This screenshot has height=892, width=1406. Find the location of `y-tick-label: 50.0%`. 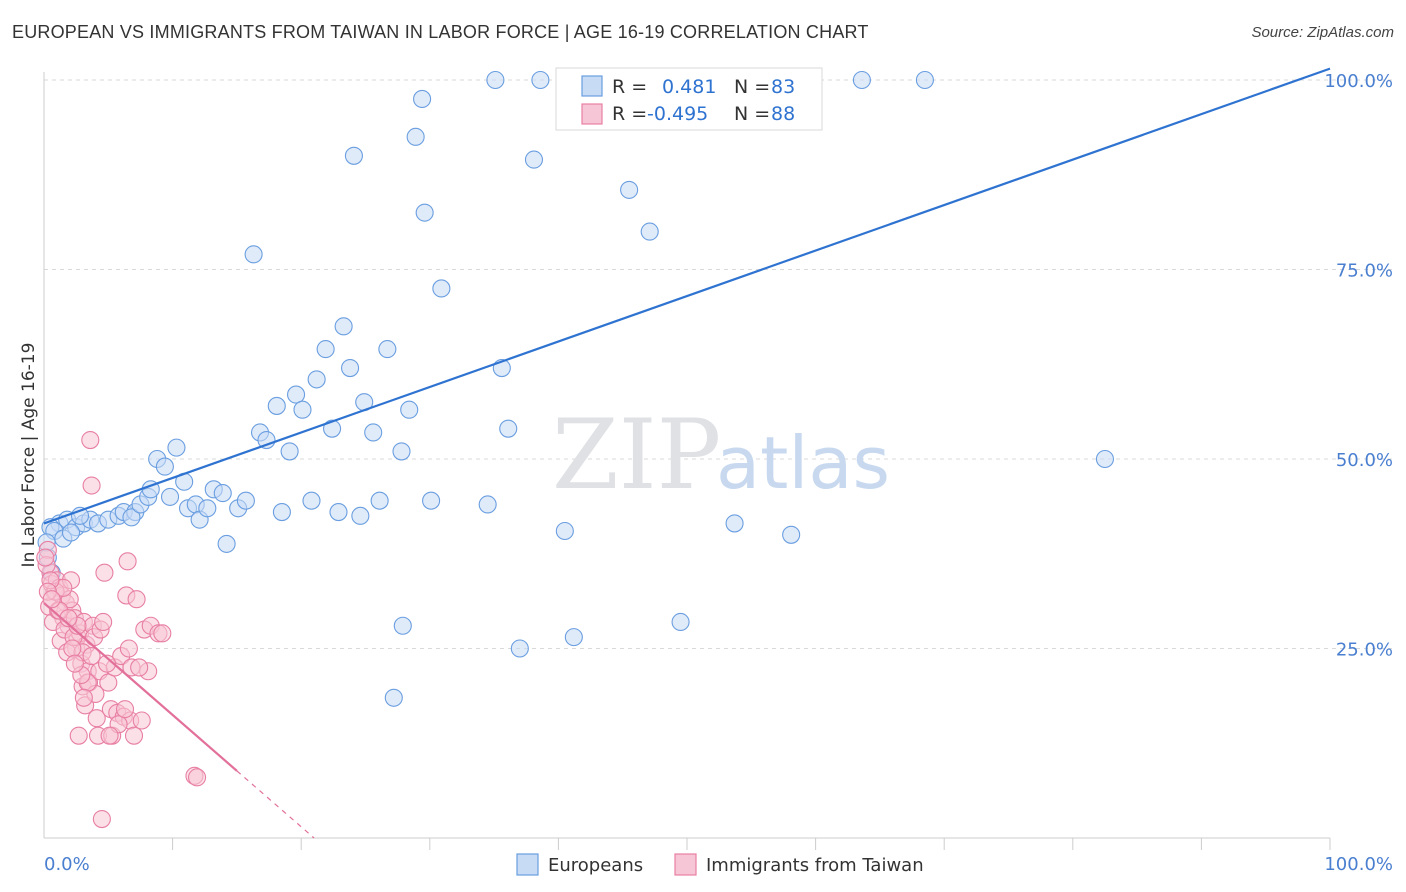

y-tick-label: 50.0% is located at coordinates (1364, 460).